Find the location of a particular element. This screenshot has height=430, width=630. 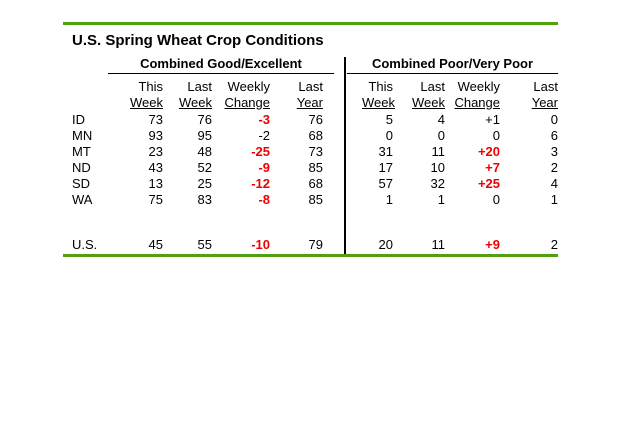

weekly-change-cell: +25 is located at coordinates (488, 183).